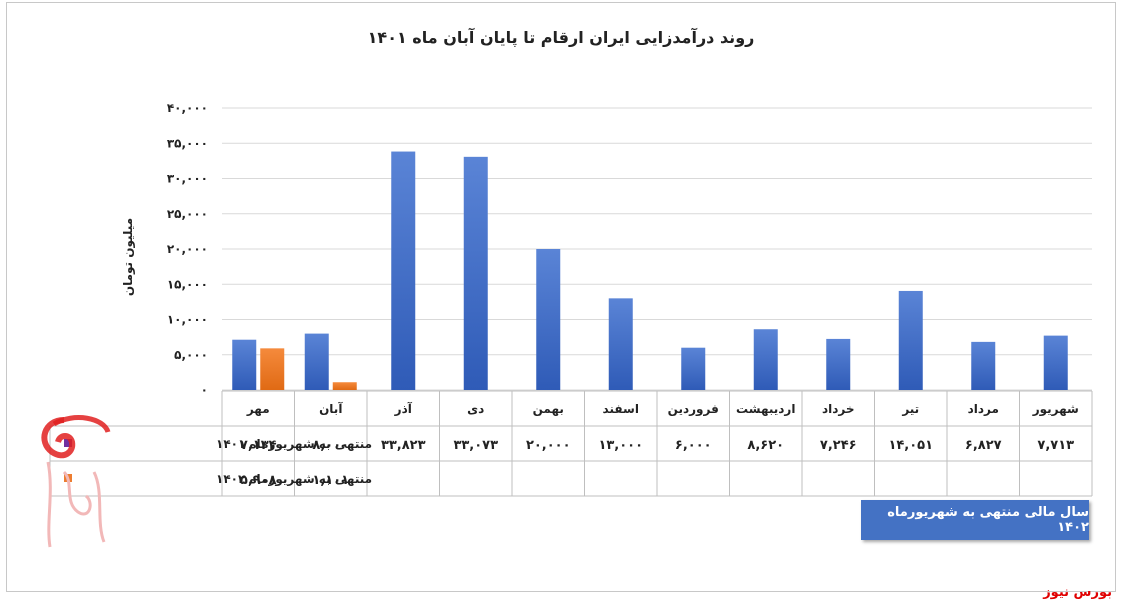  What do you see at coordinates (983, 409) in the screenshot?
I see `x-category-label: مرداد` at bounding box center [983, 409].